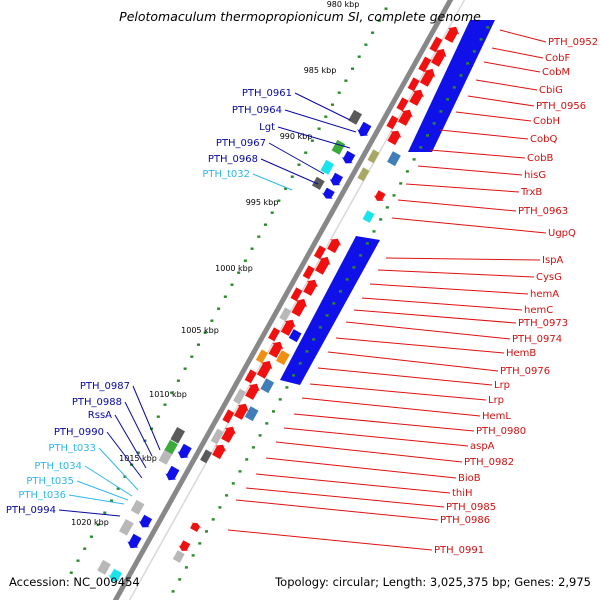  What do you see at coordinates (501, 431) in the screenshot?
I see `gene-label-right: PTH_0980` at bounding box center [501, 431].